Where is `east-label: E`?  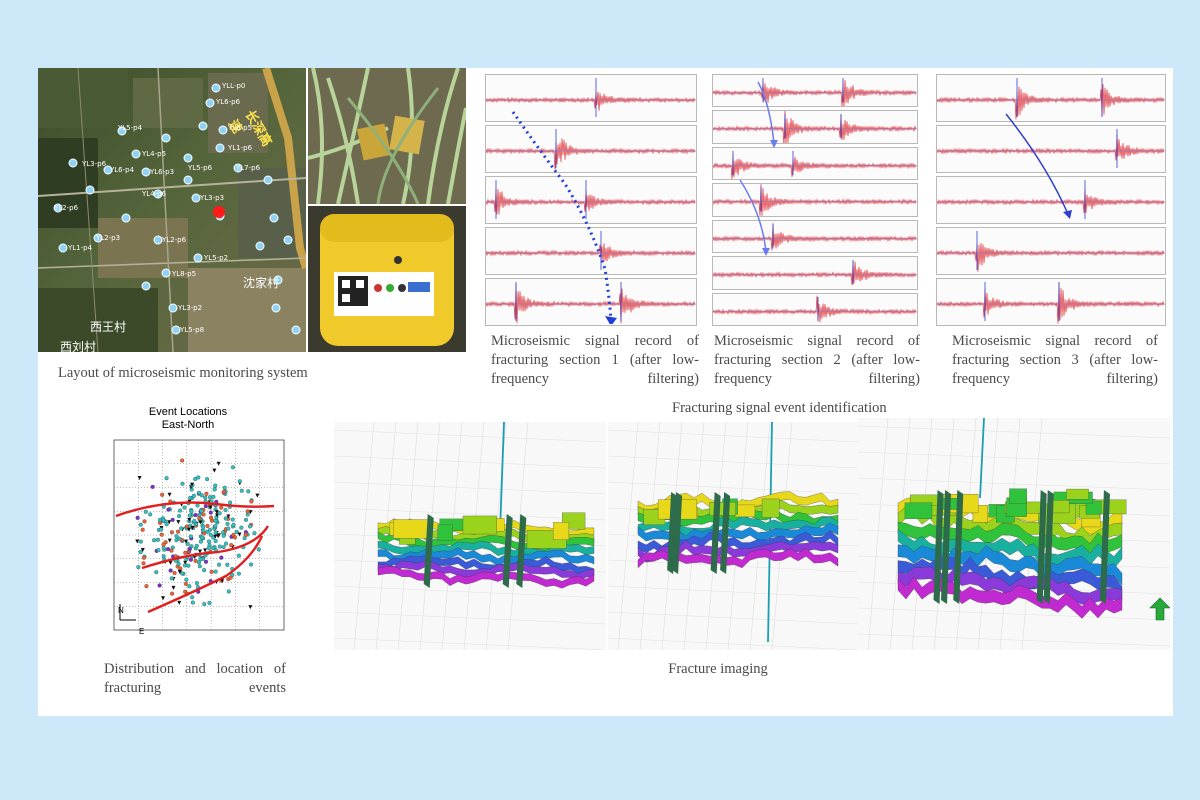 east-label: E is located at coordinates (142, 631).